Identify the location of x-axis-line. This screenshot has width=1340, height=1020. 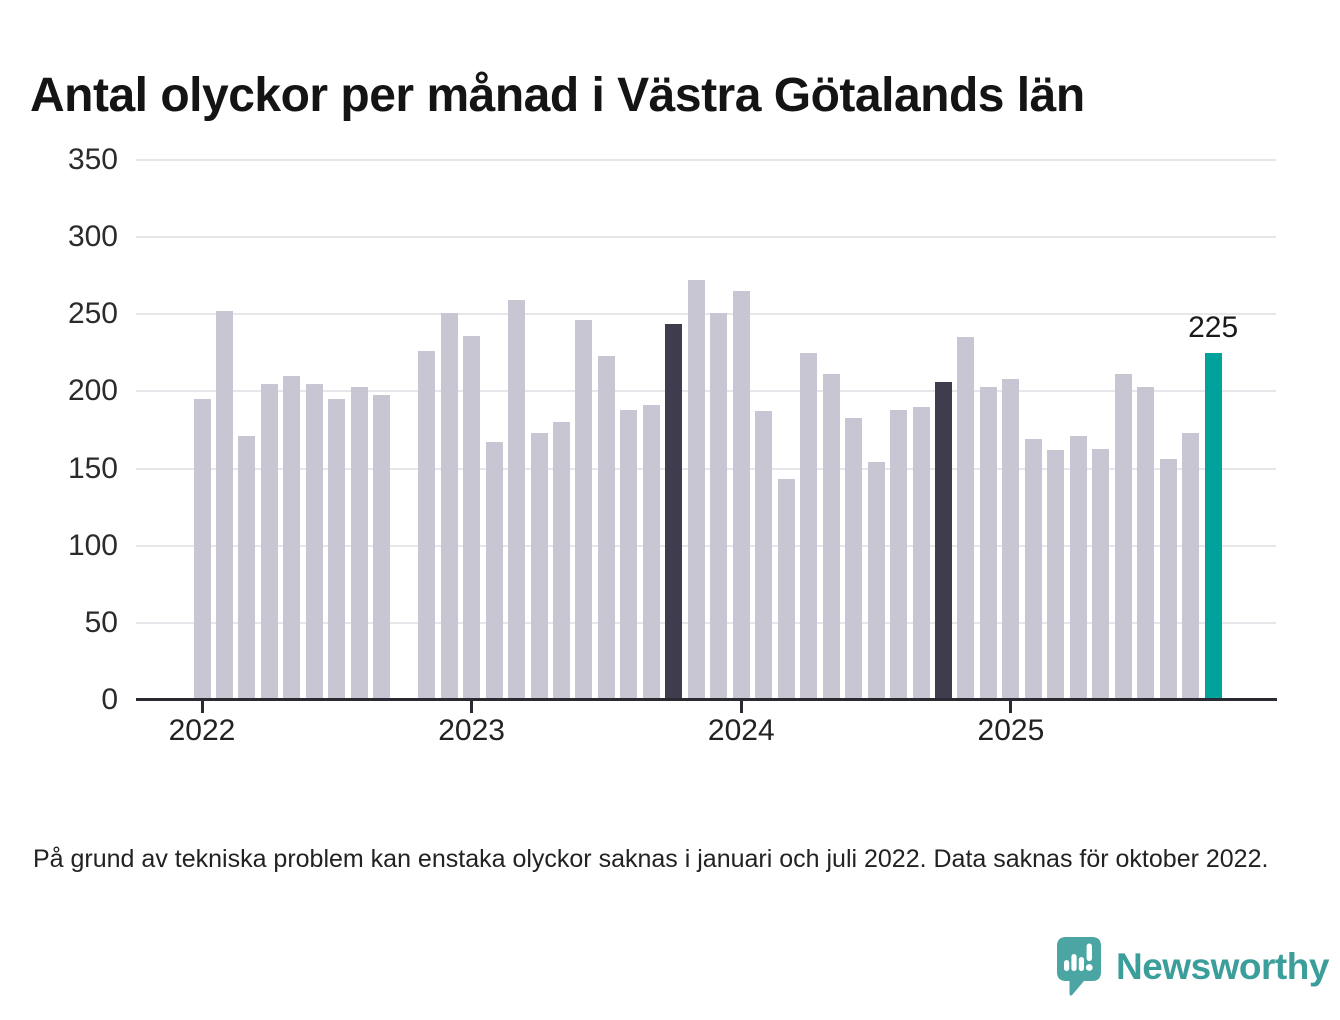
(706, 699).